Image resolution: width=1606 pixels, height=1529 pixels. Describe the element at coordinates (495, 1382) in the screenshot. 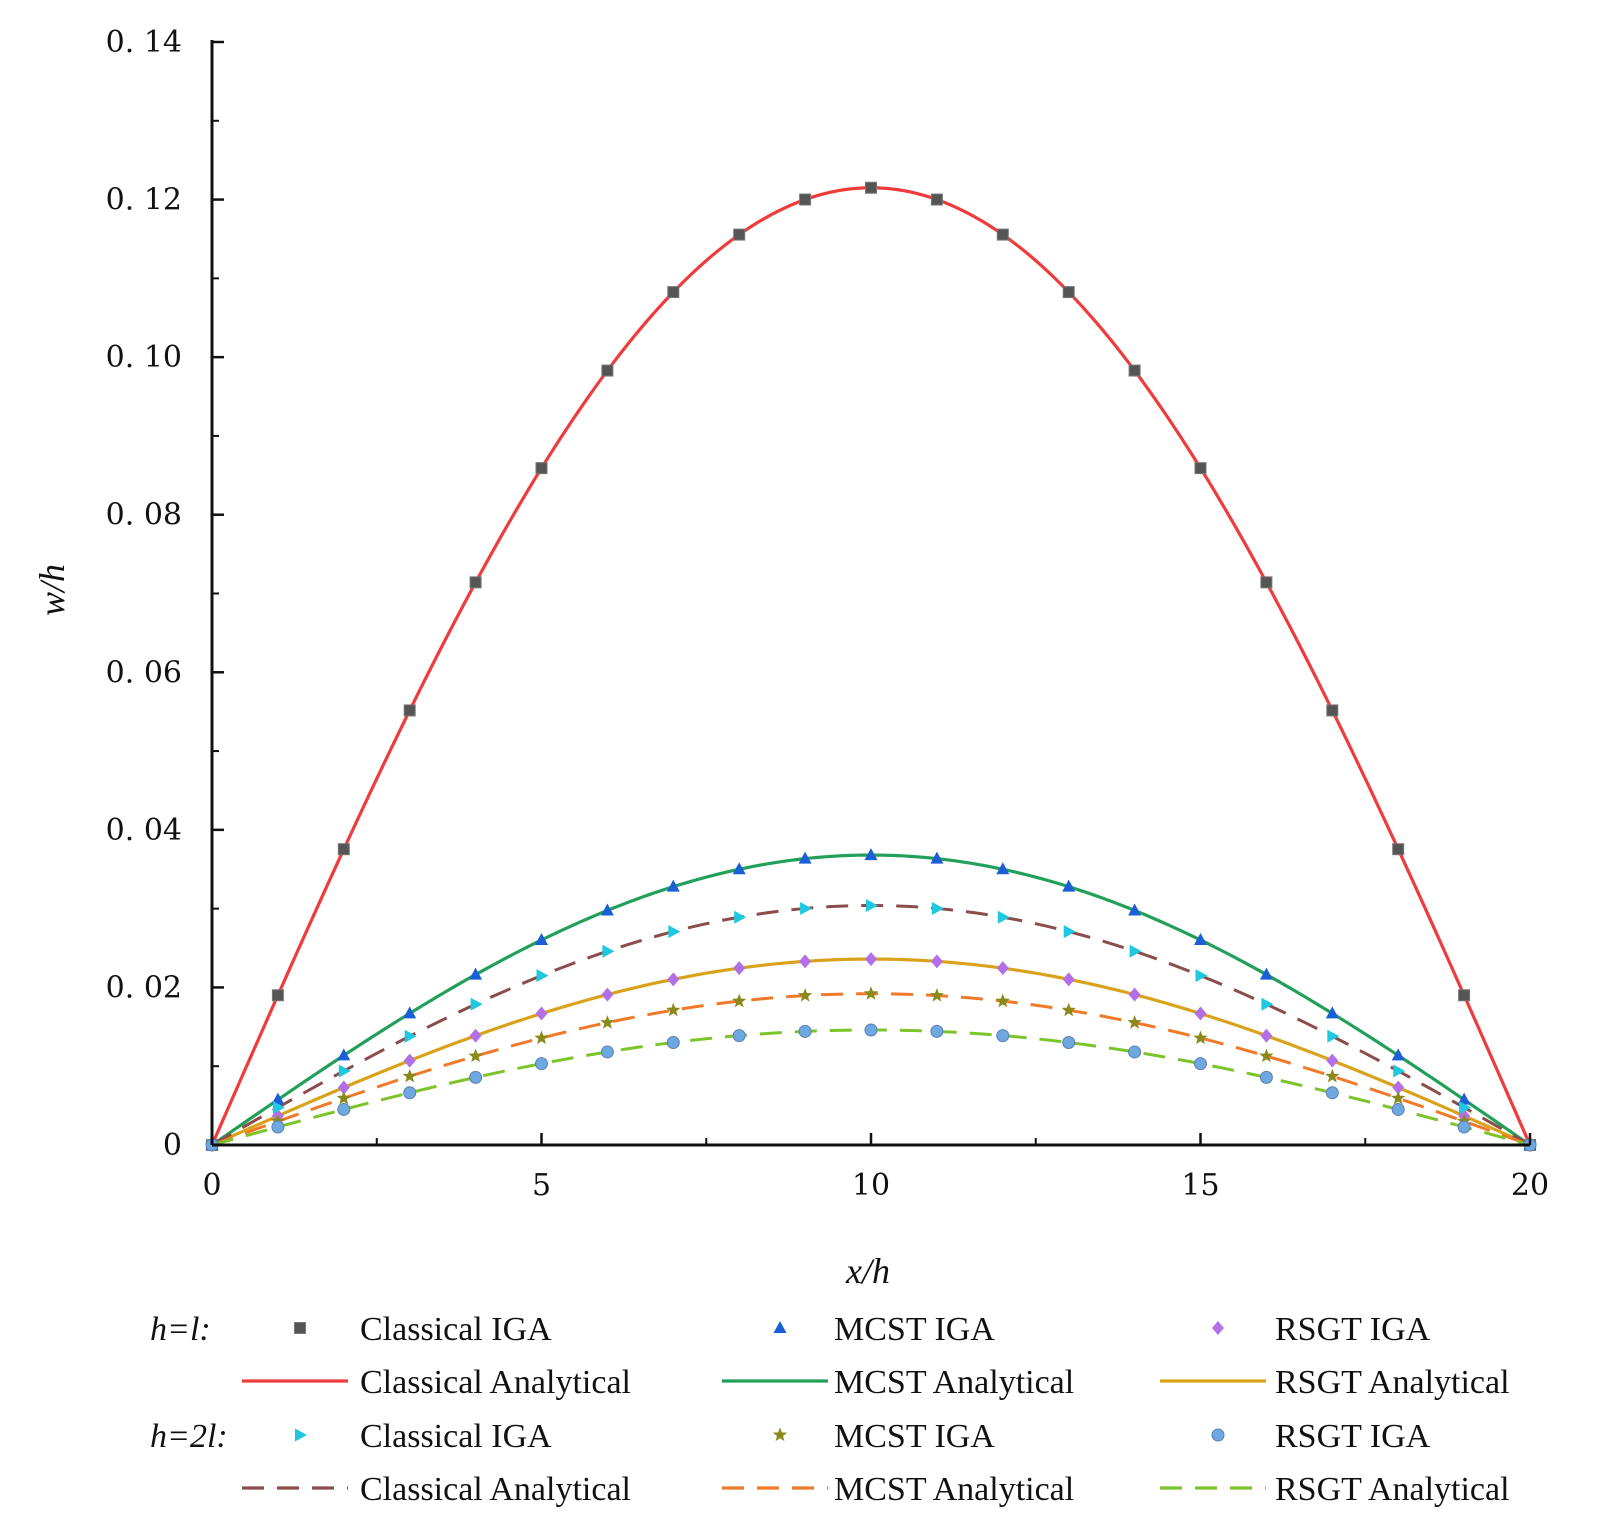

I see `legend-label-3: Classical Analytical` at that location.